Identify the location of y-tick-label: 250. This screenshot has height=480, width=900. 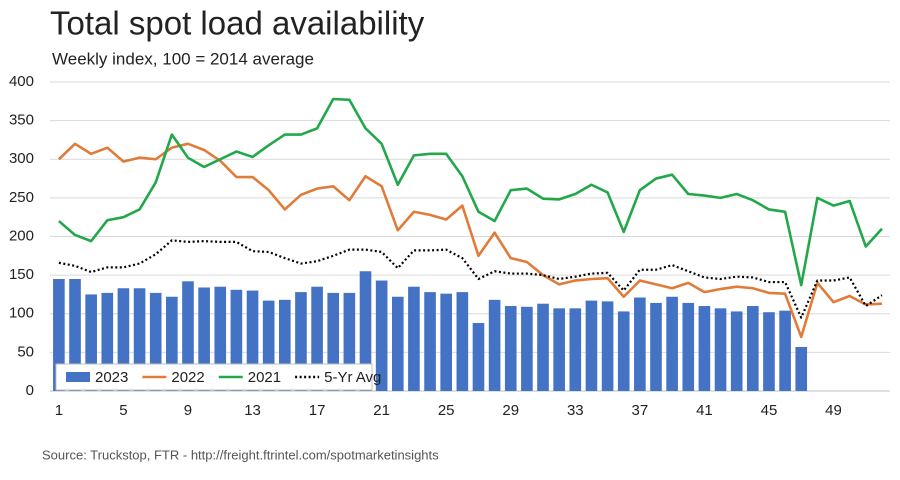
(21, 197).